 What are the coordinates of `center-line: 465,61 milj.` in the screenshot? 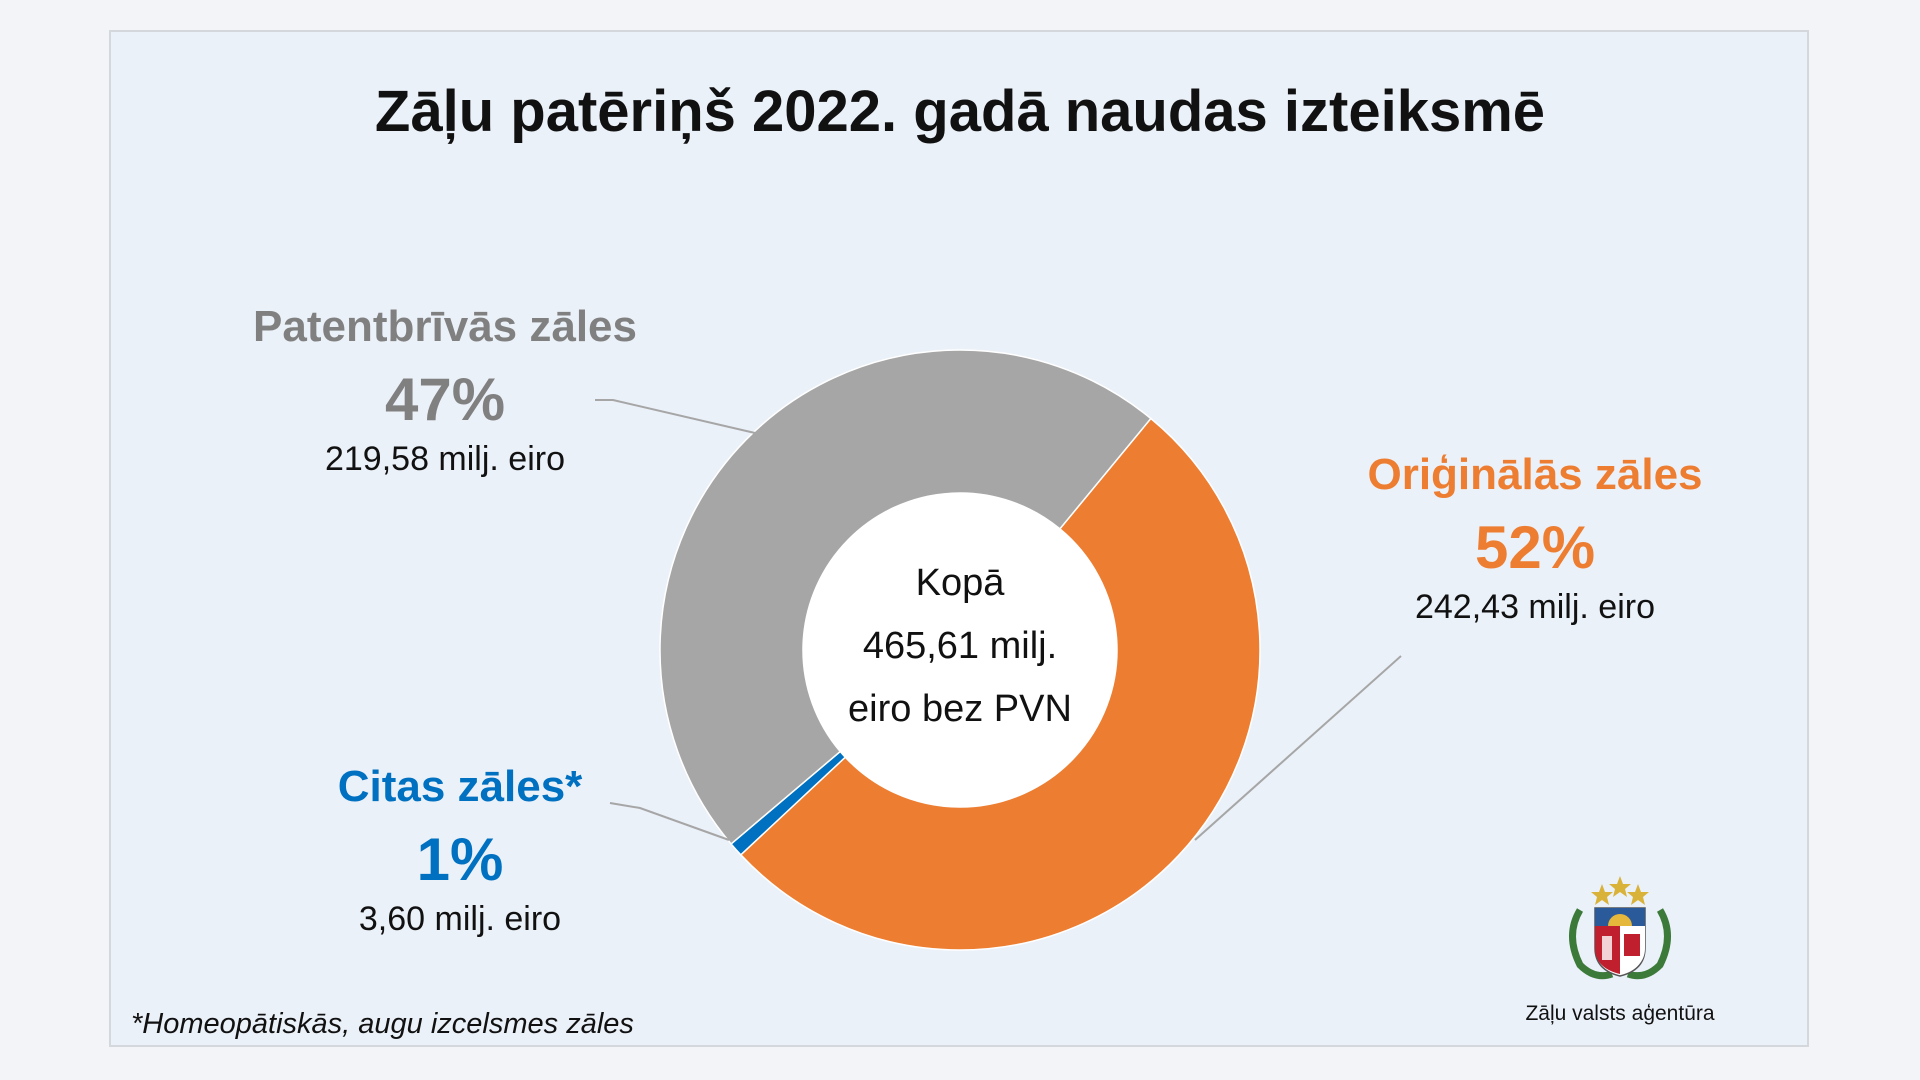 It's located at (960, 646).